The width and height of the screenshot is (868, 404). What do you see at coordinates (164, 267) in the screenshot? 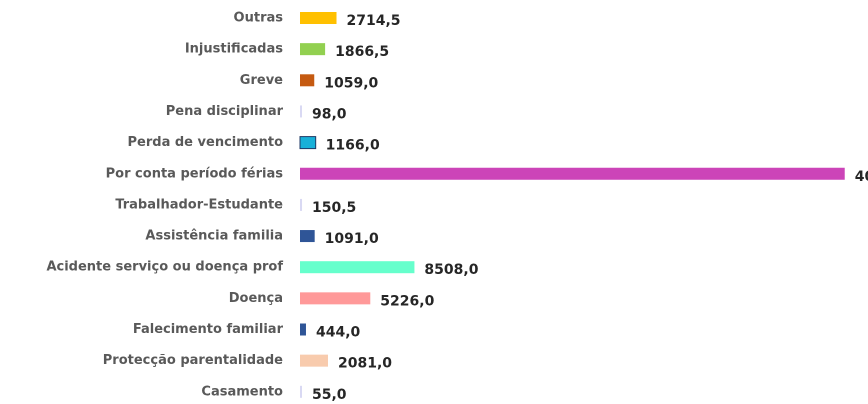
I see `category-label: Acidente serviço ou doença prof` at bounding box center [164, 267].